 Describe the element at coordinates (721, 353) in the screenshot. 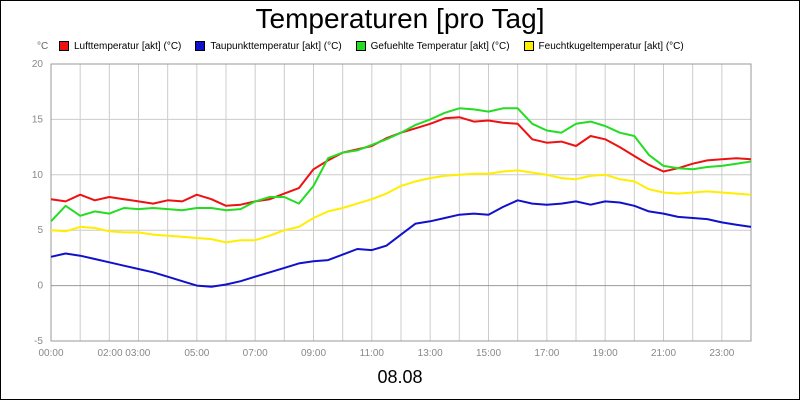

I see `x-tick-label: 23:00` at that location.